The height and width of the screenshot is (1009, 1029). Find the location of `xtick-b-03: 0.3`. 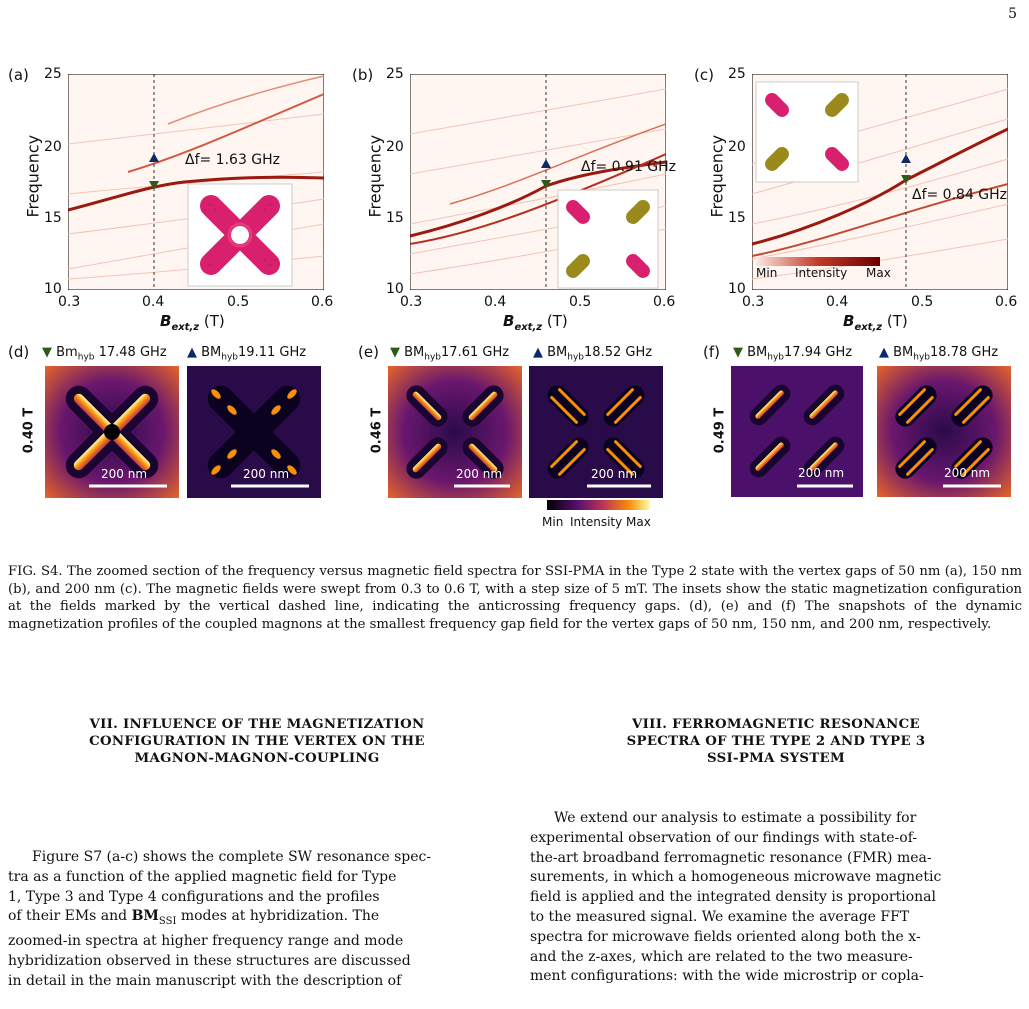

xtick-b-03: 0.3 is located at coordinates (411, 302).